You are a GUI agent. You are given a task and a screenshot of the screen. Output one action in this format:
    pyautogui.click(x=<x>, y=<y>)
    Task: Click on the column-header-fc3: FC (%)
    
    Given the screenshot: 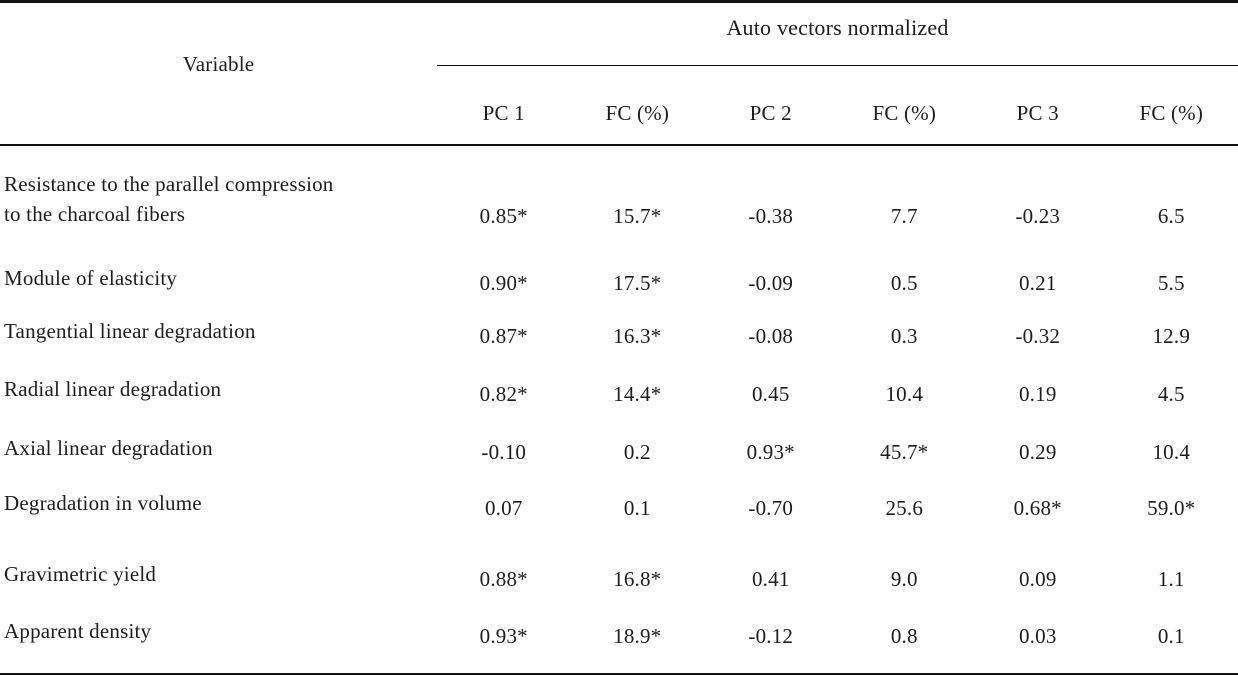 What is the action you would take?
    pyautogui.click(x=1171, y=106)
    